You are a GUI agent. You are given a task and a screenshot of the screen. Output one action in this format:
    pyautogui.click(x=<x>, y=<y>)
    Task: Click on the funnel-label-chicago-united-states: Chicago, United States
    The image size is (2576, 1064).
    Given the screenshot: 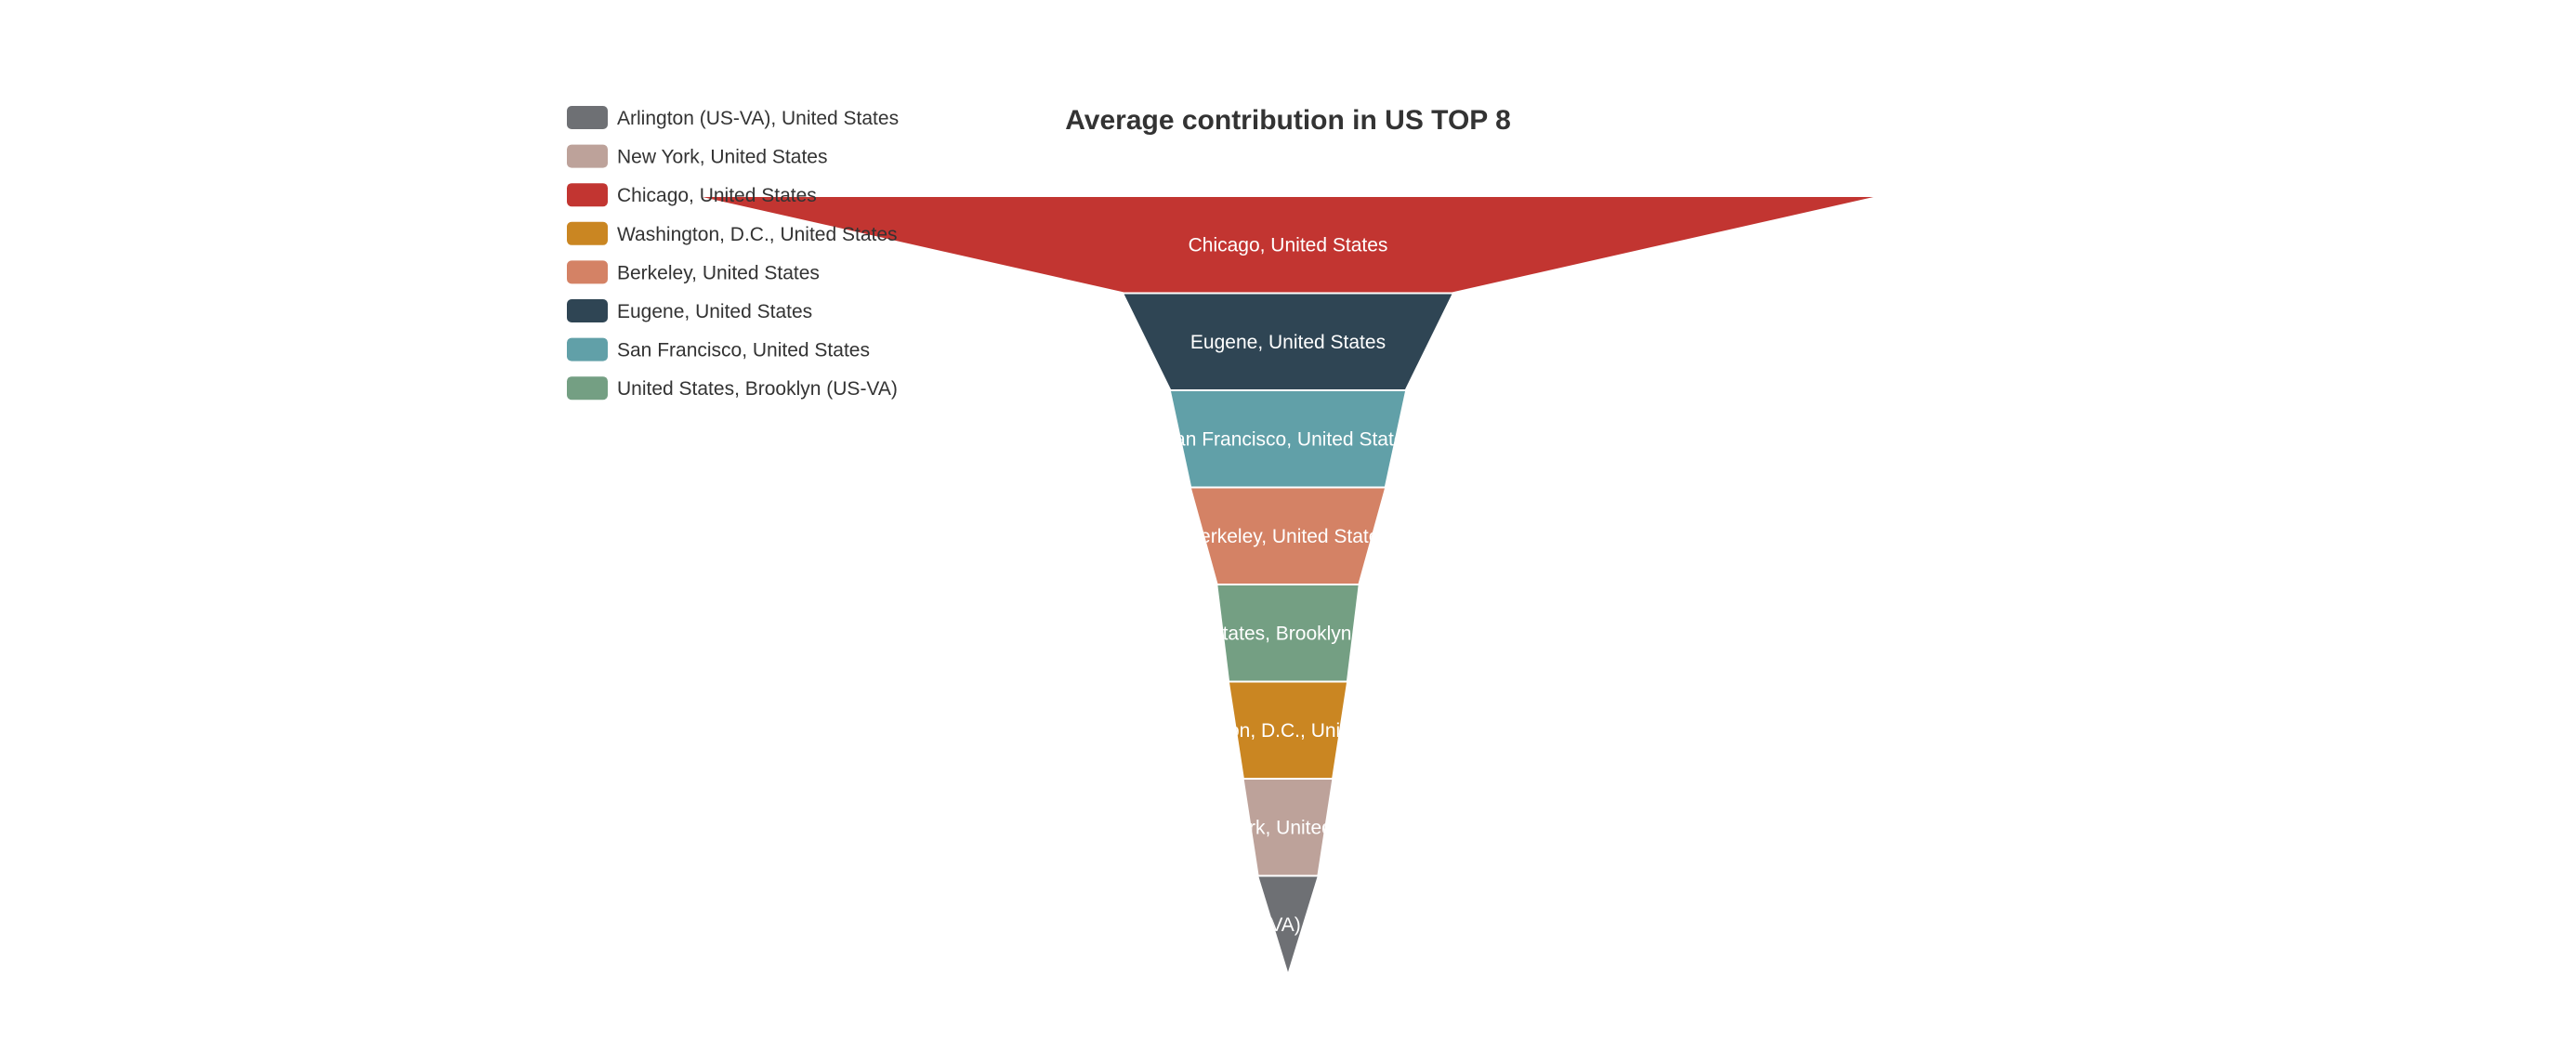 What is the action you would take?
    pyautogui.click(x=1288, y=245)
    